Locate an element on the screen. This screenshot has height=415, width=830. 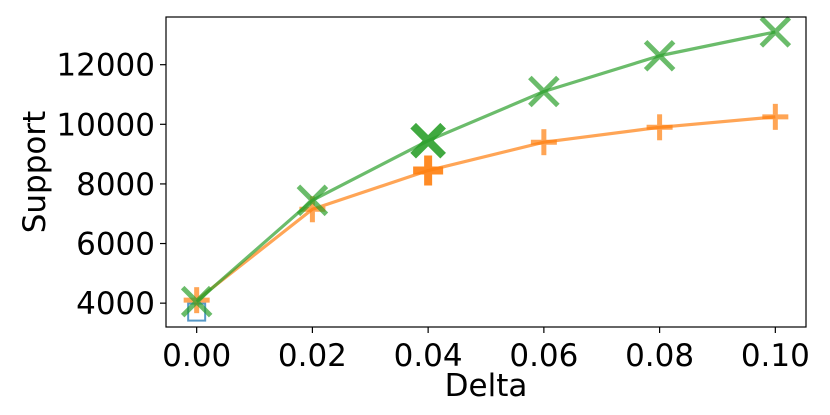
x-tick-label: 0.02 is located at coordinates (312, 356).